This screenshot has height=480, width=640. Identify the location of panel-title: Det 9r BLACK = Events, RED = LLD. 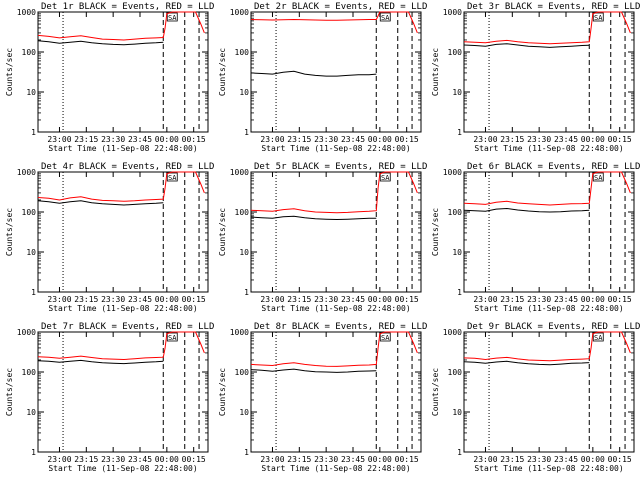
(553, 327).